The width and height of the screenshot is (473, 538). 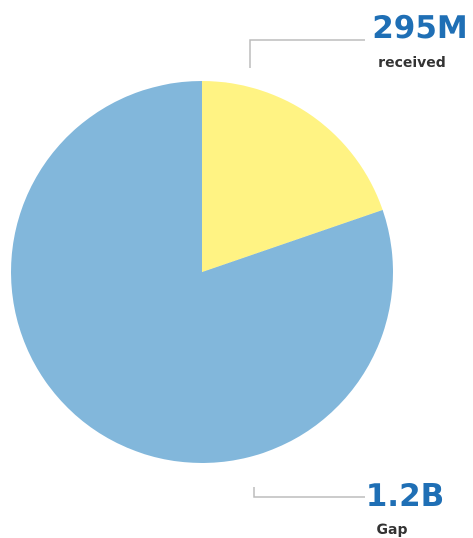 I want to click on slice-label: received, so click(x=412, y=63).